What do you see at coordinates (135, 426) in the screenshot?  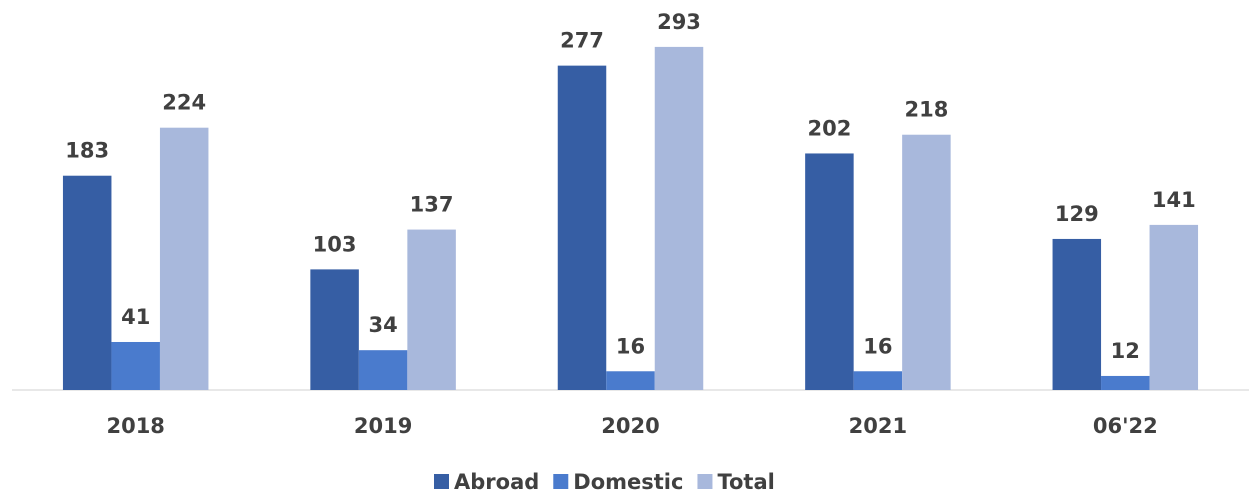 I see `x-tick-label: 2018` at bounding box center [135, 426].